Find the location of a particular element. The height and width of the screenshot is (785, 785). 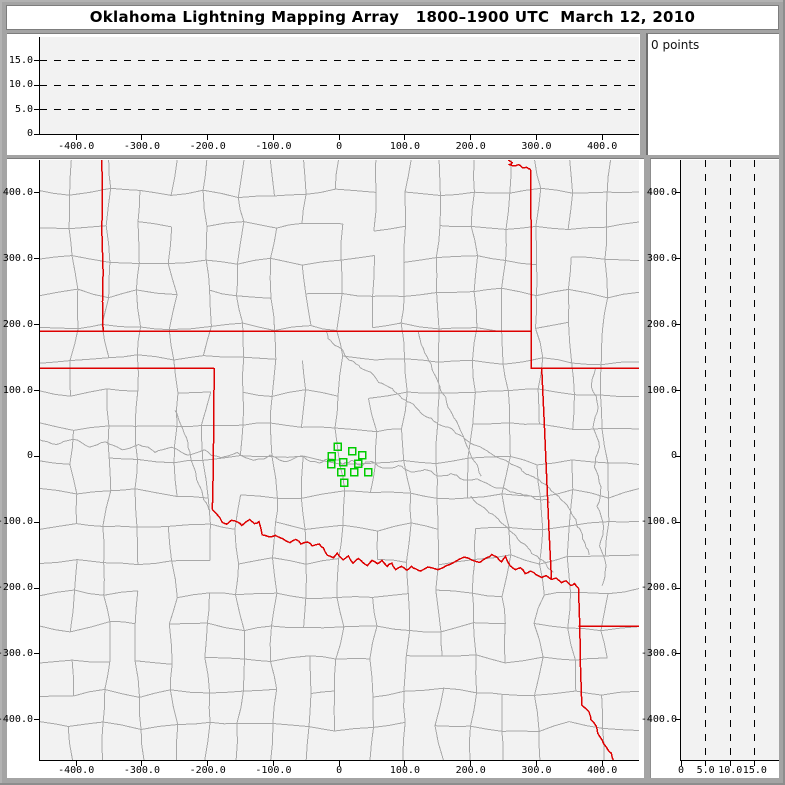

map-y-tick-label: 400.0 is located at coordinates (17, 192).